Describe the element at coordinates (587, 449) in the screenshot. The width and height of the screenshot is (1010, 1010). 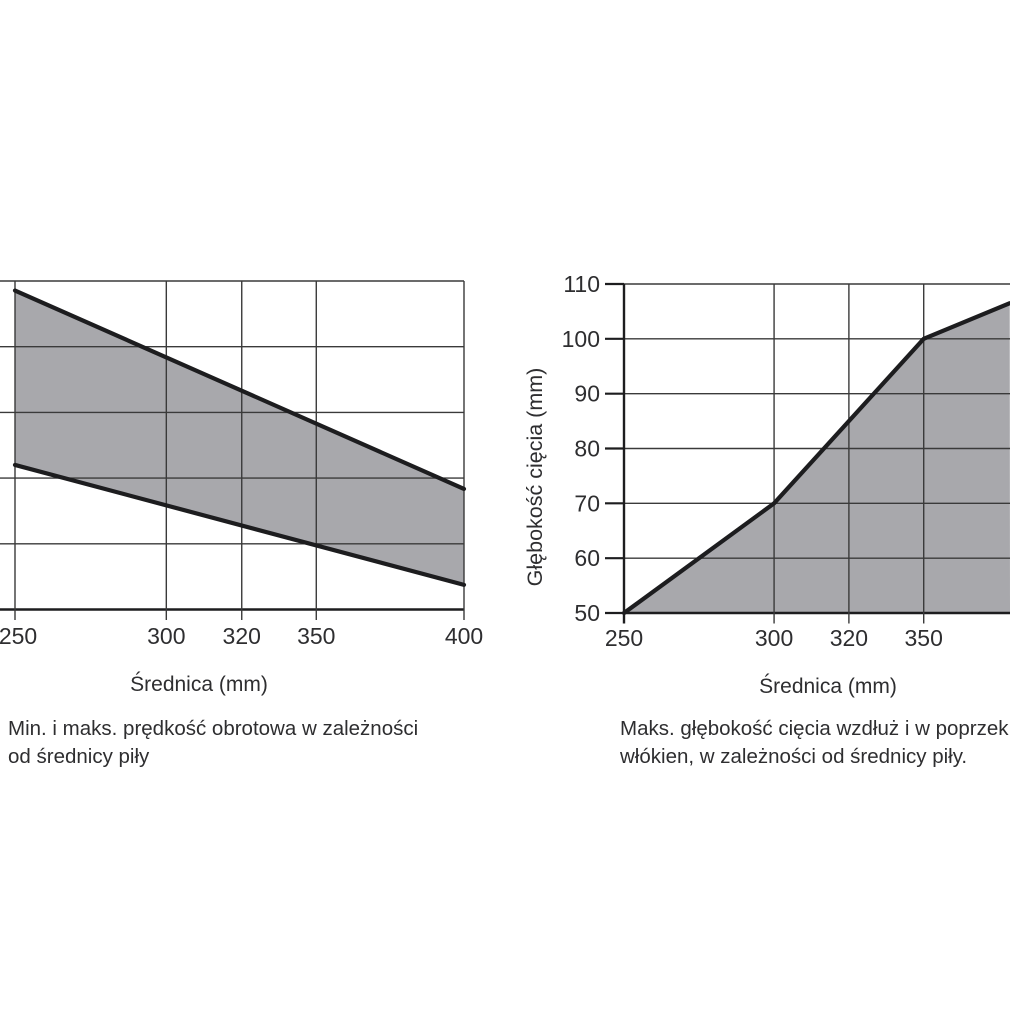
I see `y-tick-label: 80` at that location.